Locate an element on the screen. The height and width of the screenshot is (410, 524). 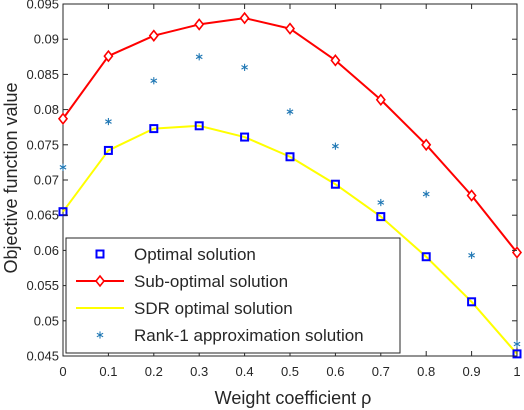
x-tick-label: 0.2 is located at coordinates (154, 371).